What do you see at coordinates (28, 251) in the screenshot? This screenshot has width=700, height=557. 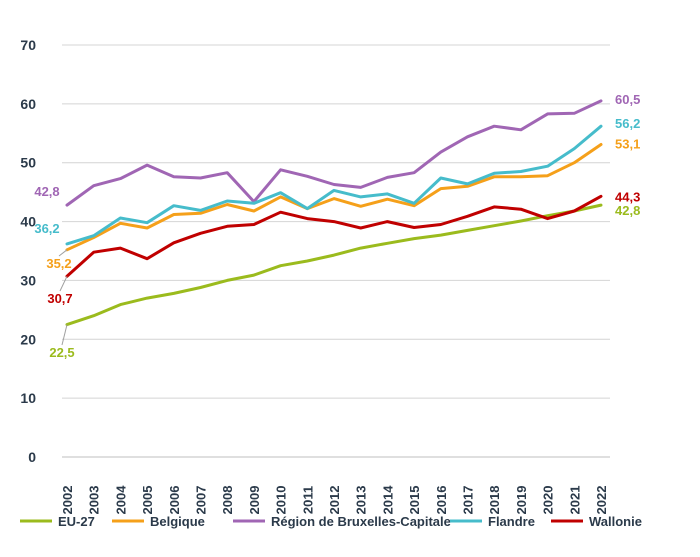 I see `y-axis-ticks: 0 10 20 30 40 50 60 70` at bounding box center [28, 251].